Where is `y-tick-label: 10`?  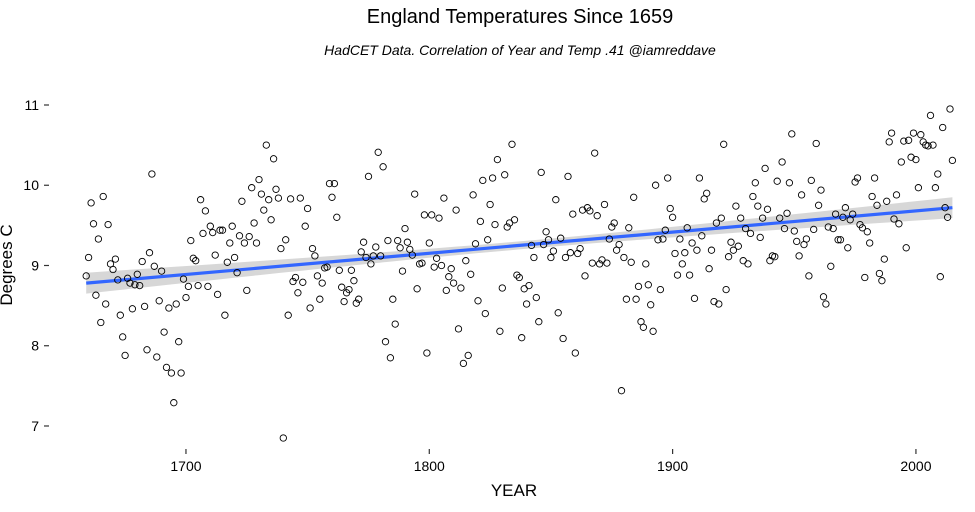 y-tick-label: 10 is located at coordinates (31, 185).